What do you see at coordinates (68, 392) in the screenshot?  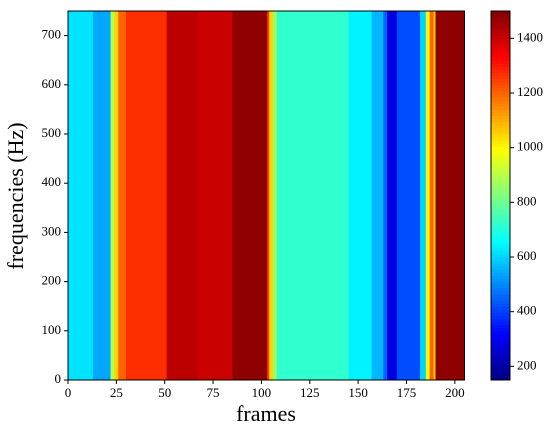 I see `x-tick-label: 0` at bounding box center [68, 392].